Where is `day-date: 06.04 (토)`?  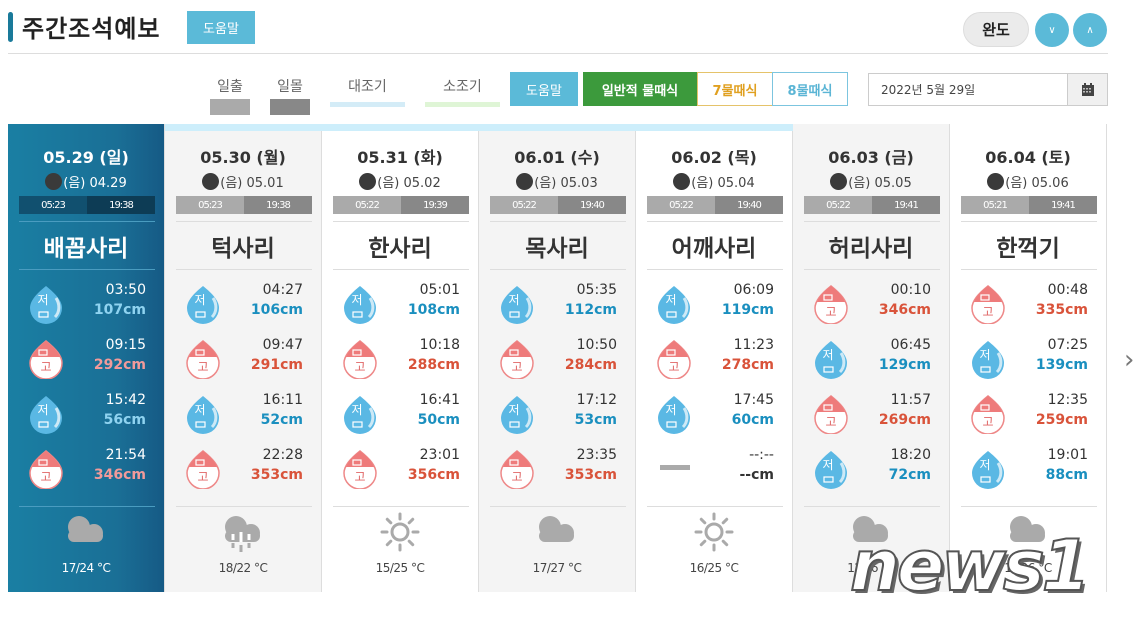 day-date: 06.04 (토) is located at coordinates (1028, 157).